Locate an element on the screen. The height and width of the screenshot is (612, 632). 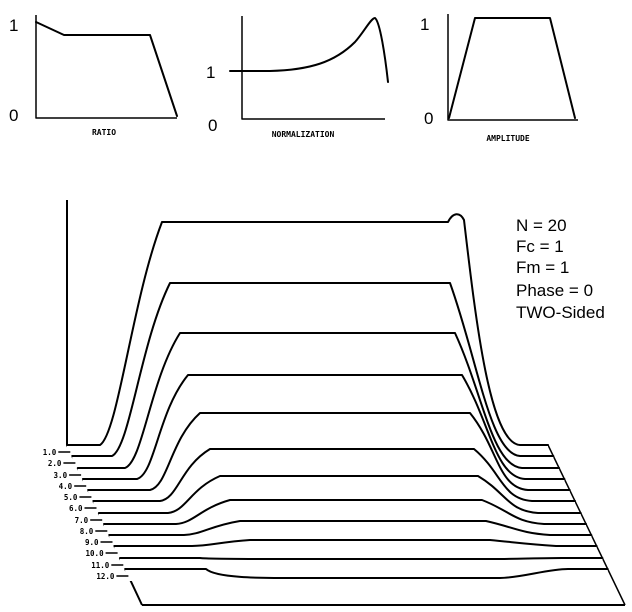
depth-label: 5.0 is located at coordinates (71, 497).